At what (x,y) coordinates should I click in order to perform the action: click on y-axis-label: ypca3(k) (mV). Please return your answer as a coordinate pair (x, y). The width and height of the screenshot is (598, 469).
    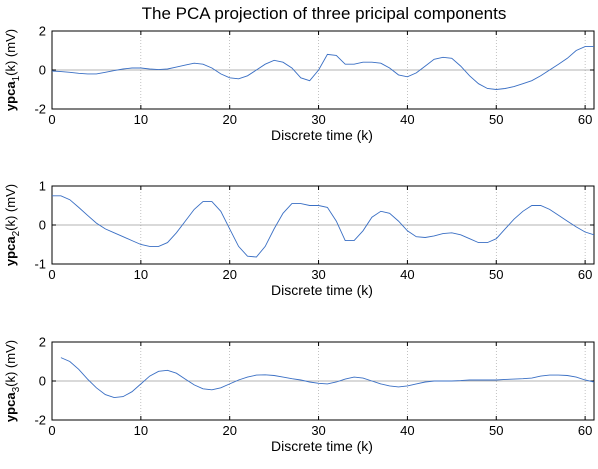
    Looking at the image, I should click on (12, 381).